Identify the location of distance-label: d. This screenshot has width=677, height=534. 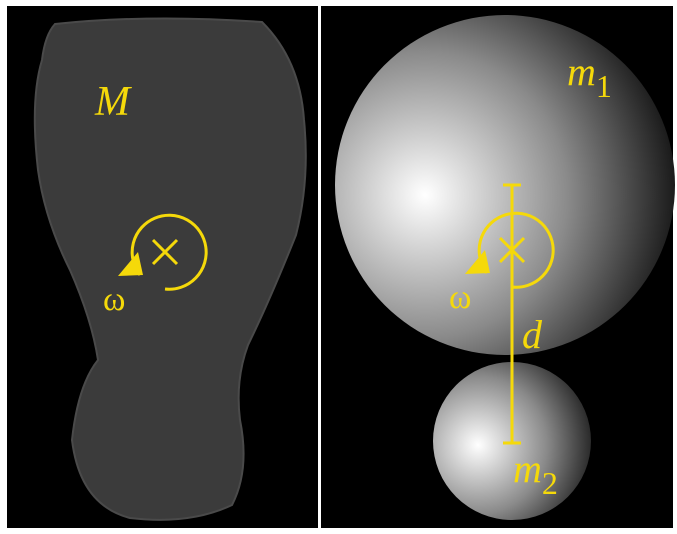
(532, 334).